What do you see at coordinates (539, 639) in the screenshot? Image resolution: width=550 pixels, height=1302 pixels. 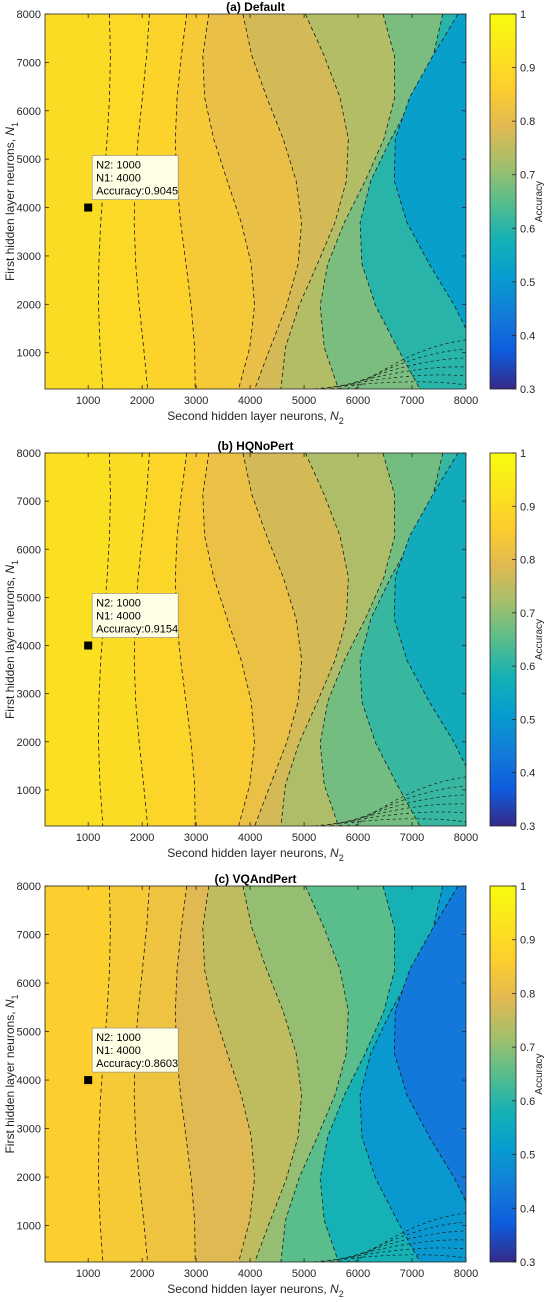 I see `colorbar-label: Accuracy` at bounding box center [539, 639].